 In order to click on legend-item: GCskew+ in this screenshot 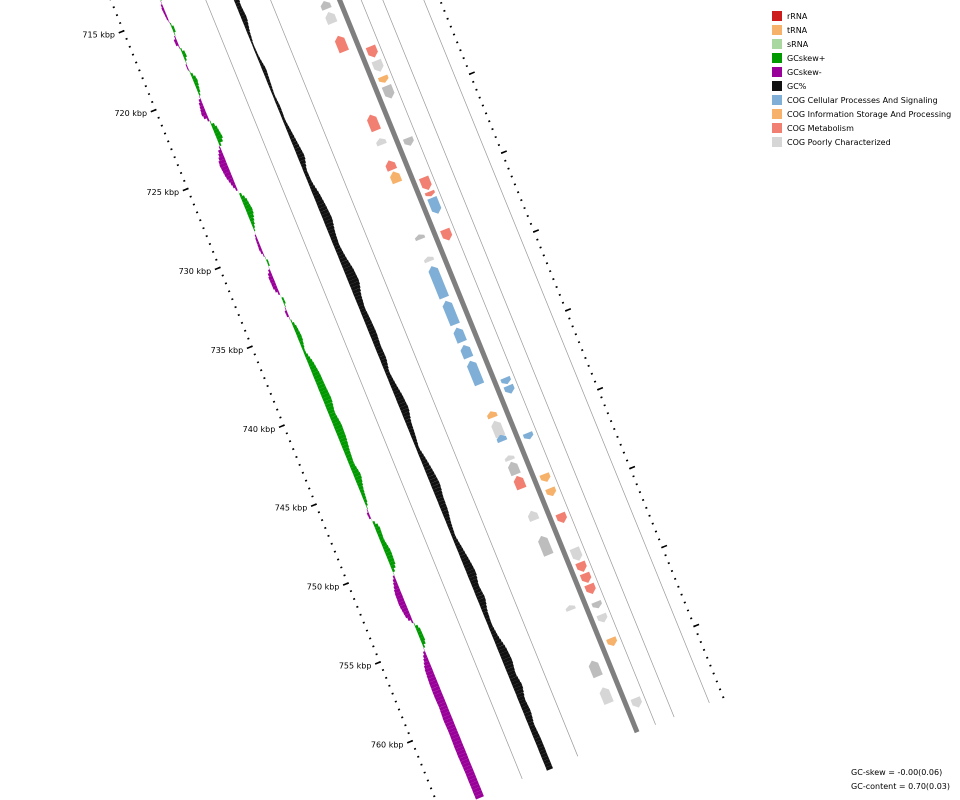, I will do `click(861, 58)`.